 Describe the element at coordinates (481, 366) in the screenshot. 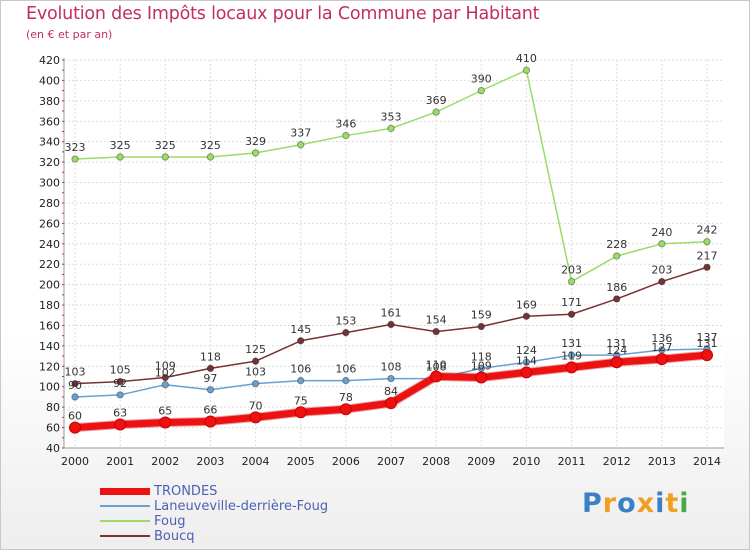

I see `data-label-trondes: 109` at that location.